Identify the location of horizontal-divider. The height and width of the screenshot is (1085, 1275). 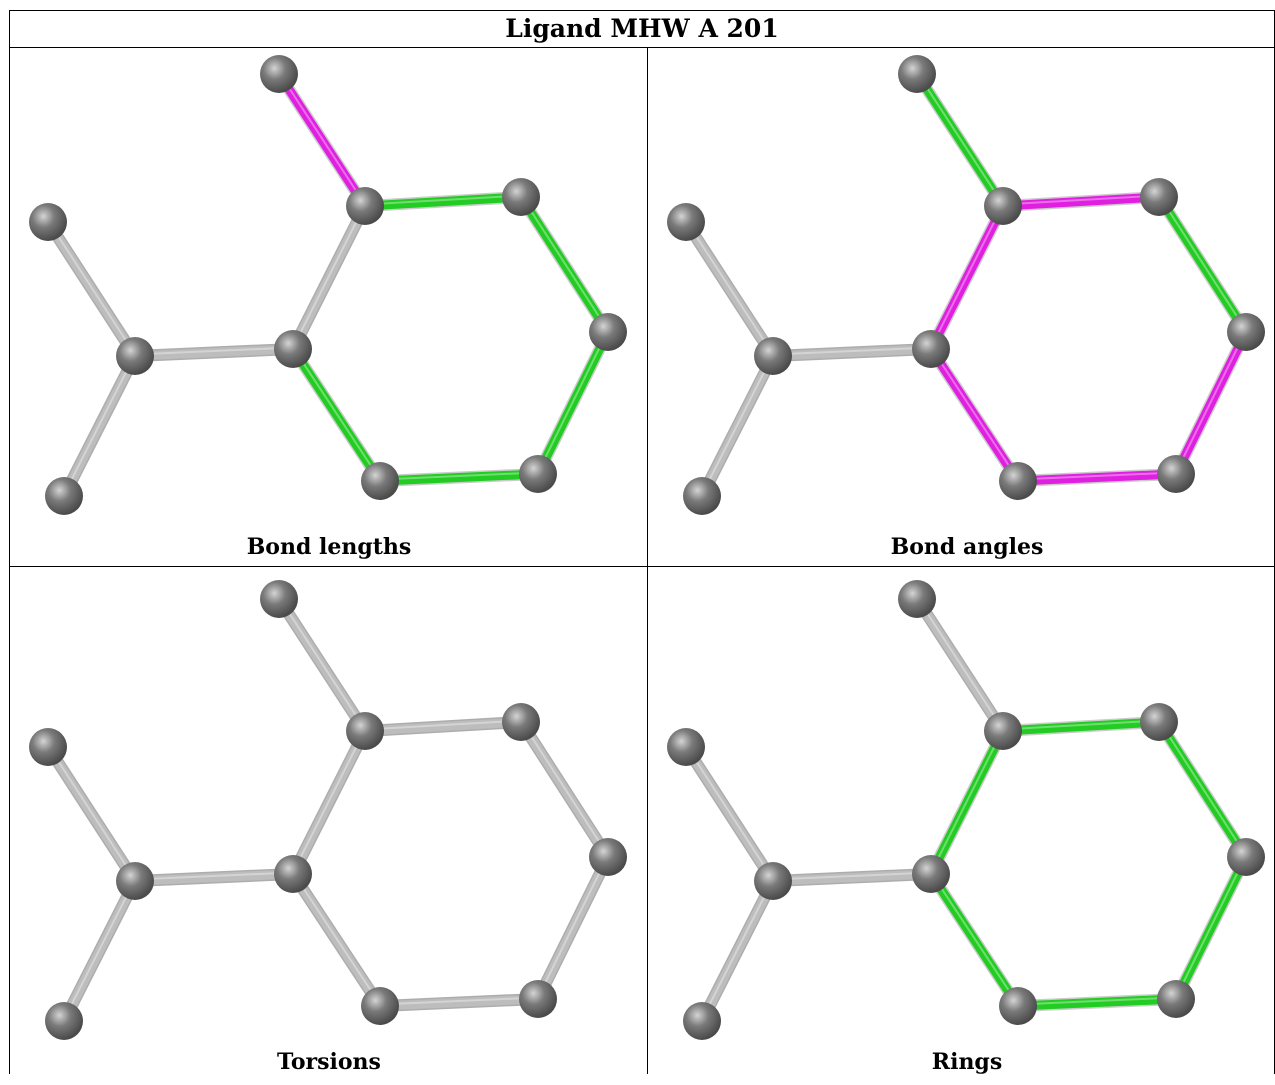
(642, 566).